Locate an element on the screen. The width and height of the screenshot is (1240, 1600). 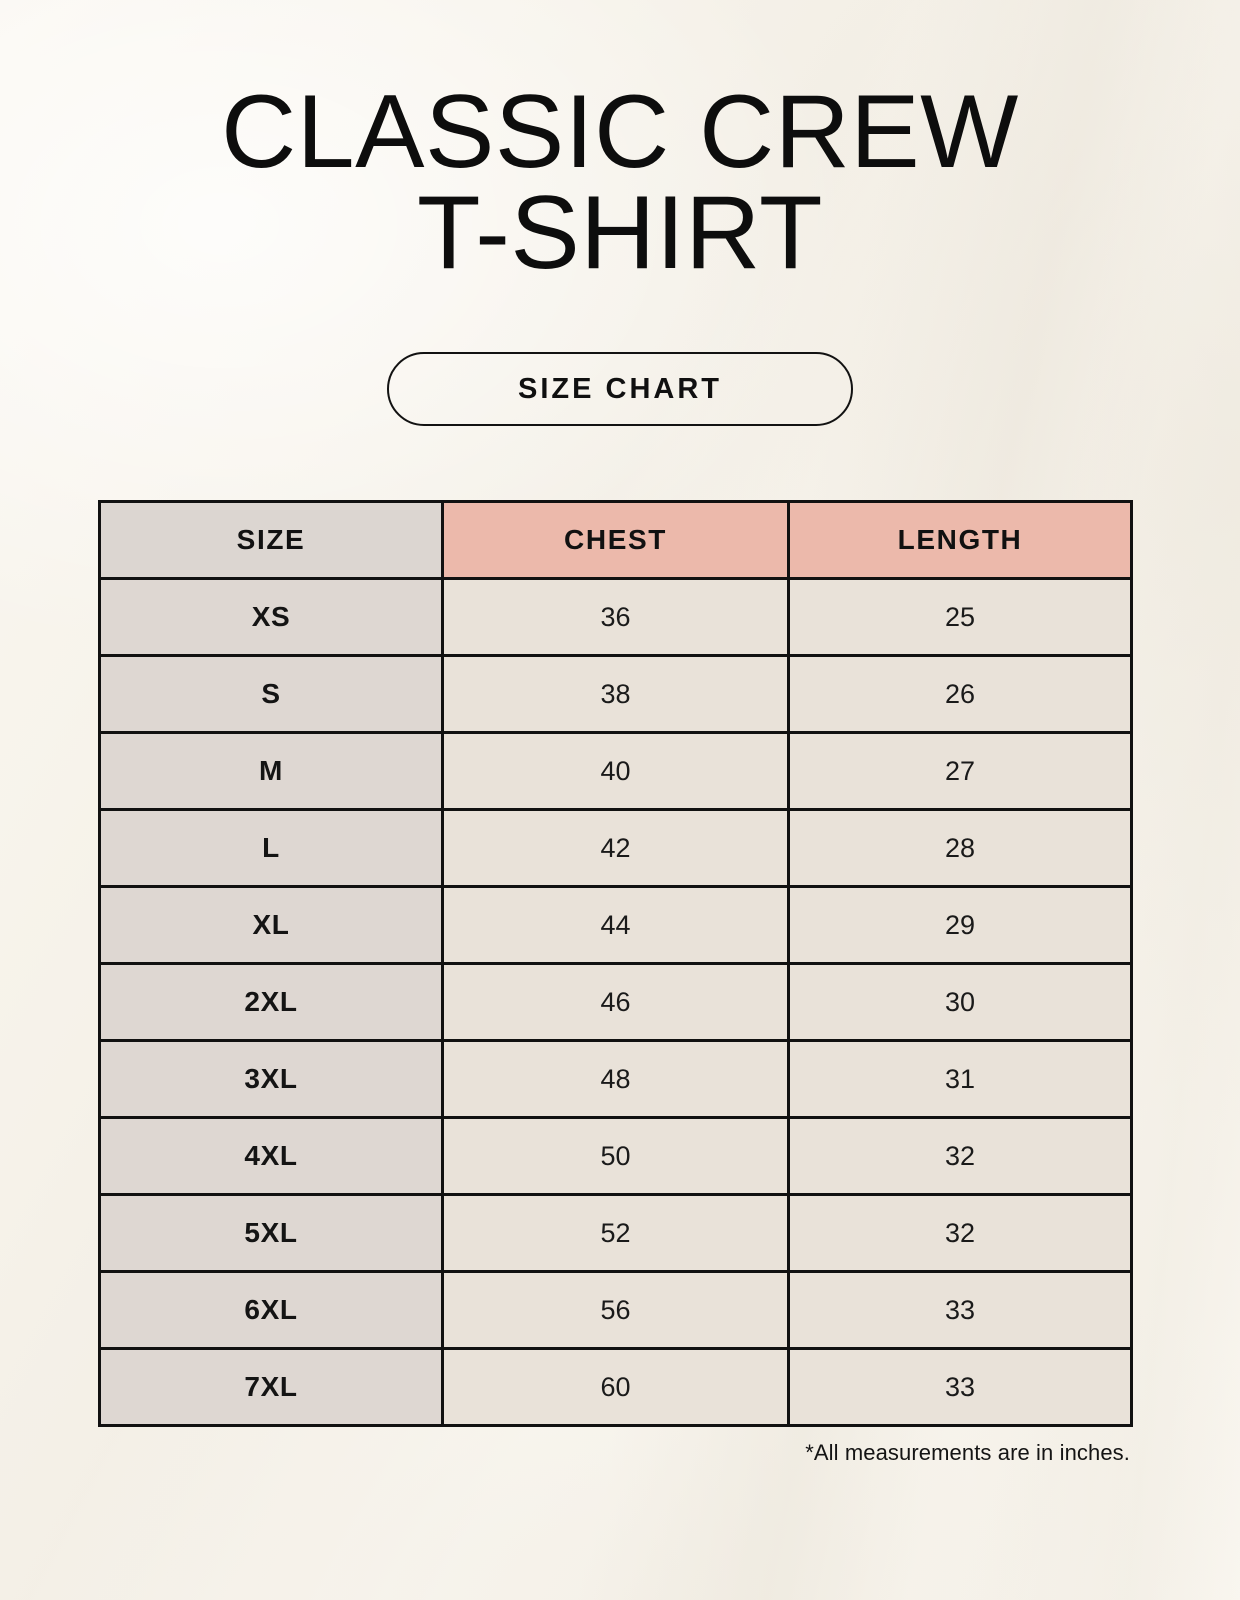
cell-chest: 42 is located at coordinates (615, 848).